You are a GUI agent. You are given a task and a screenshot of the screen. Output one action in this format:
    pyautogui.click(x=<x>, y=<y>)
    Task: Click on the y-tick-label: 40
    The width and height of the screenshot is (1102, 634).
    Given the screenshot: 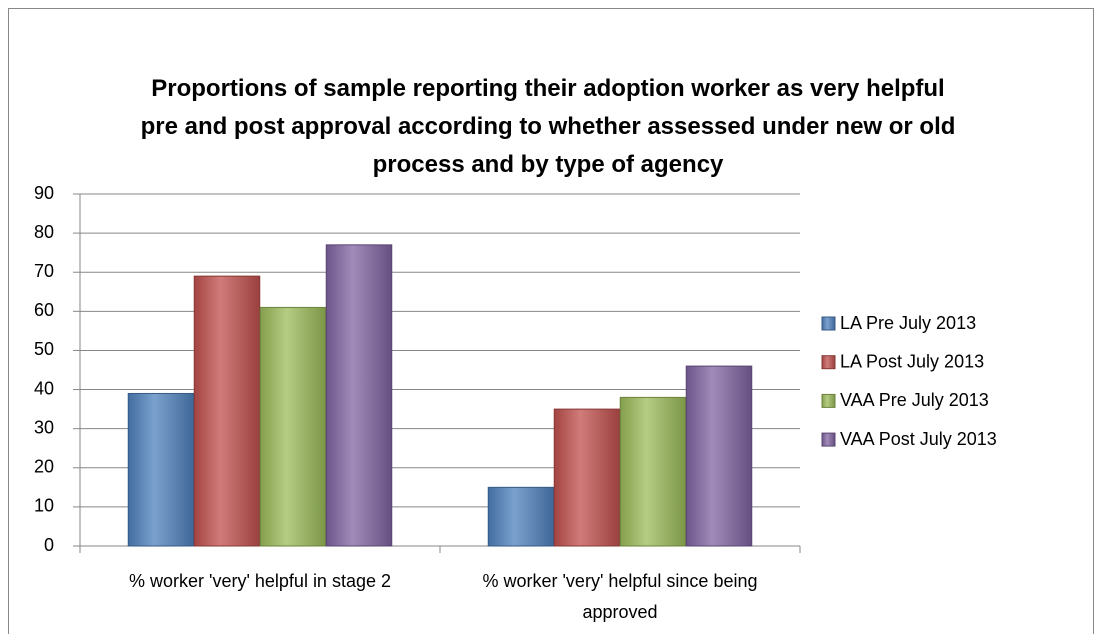 What is the action you would take?
    pyautogui.click(x=44, y=388)
    